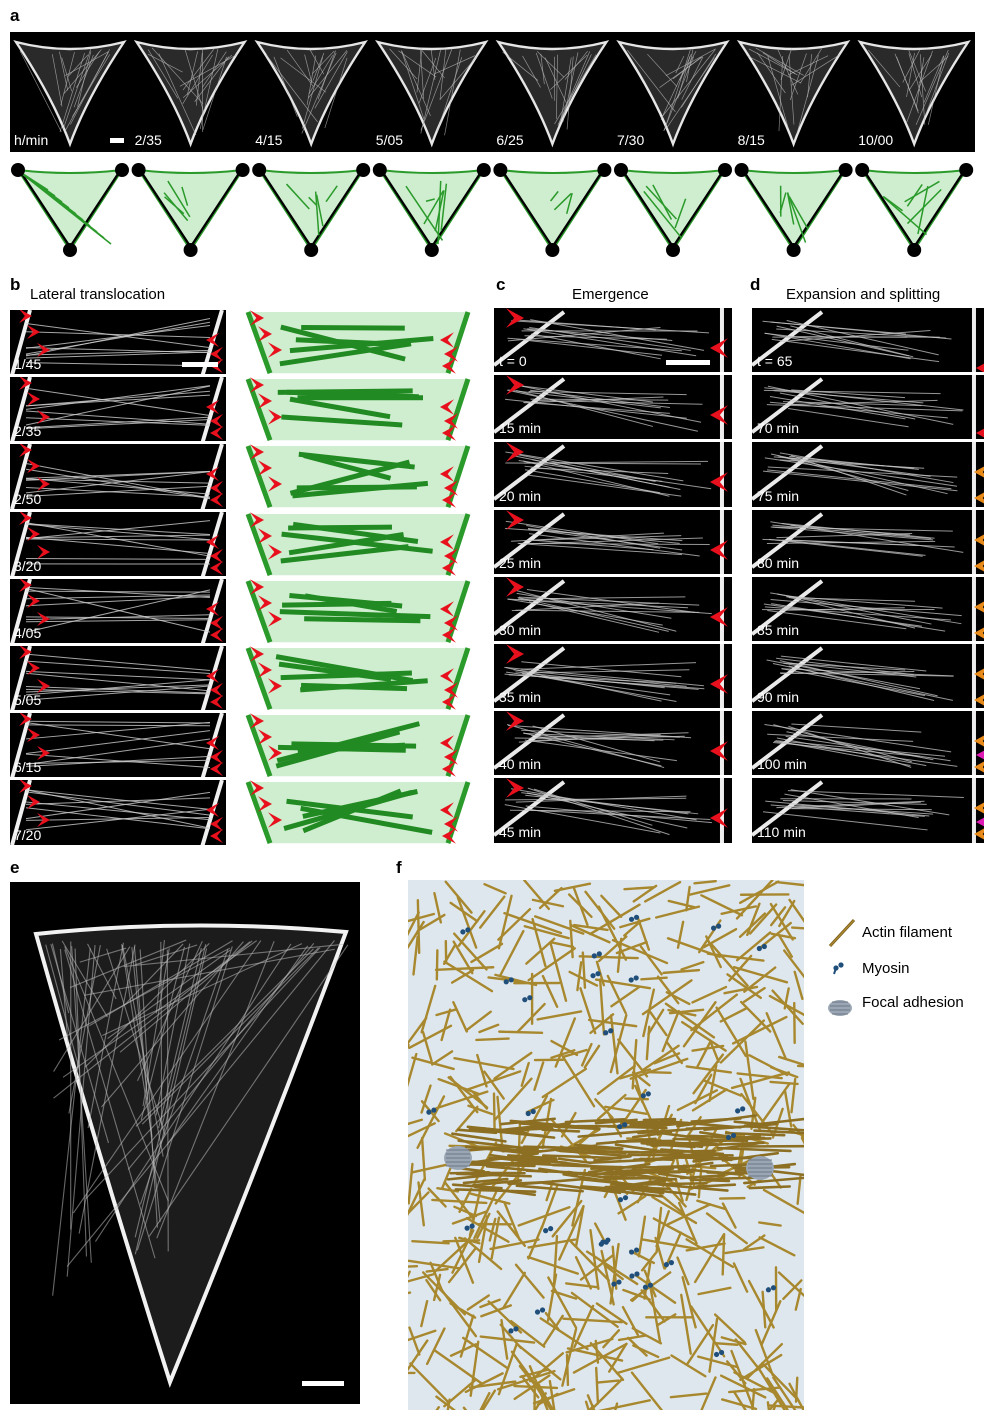 The image size is (984, 1416). What do you see at coordinates (118, 543) in the screenshot?
I see `panel-b-frame-3: 3/20` at bounding box center [118, 543].